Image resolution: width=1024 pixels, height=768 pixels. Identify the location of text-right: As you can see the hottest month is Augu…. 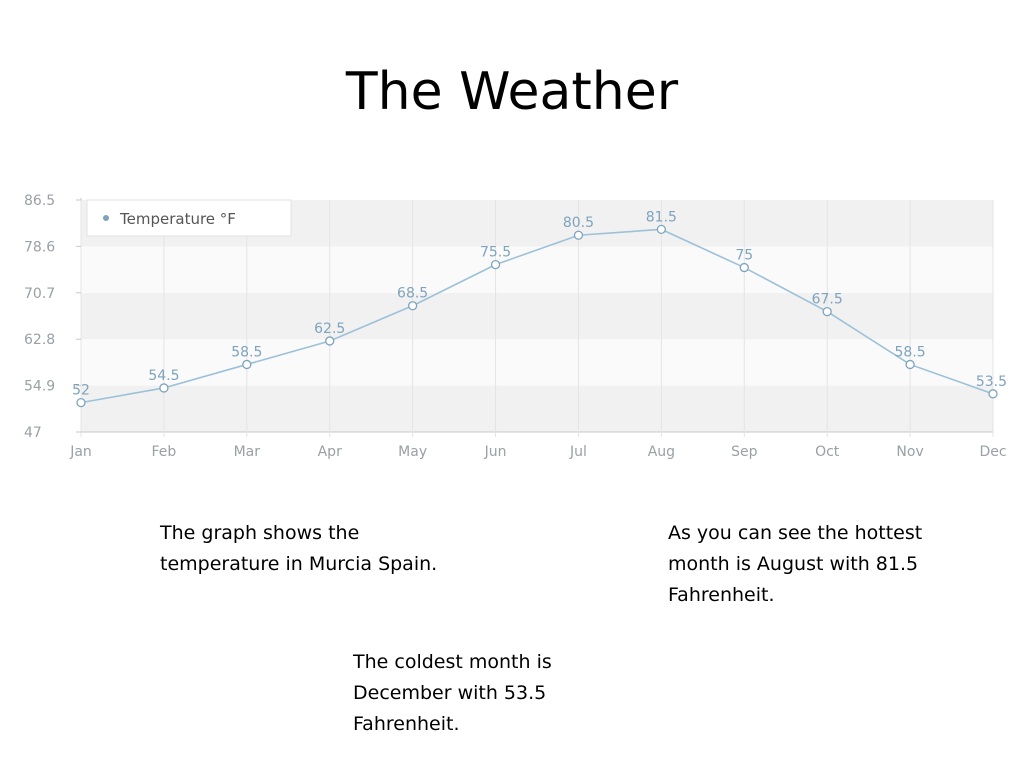
(795, 564).